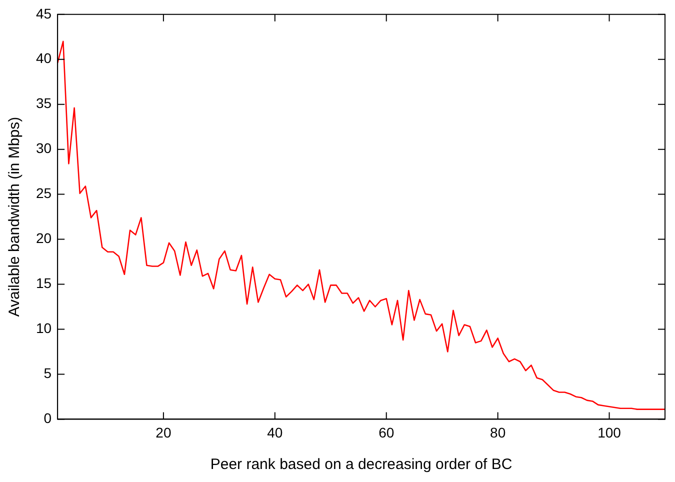  I want to click on x-tick-label: 20, so click(164, 432).